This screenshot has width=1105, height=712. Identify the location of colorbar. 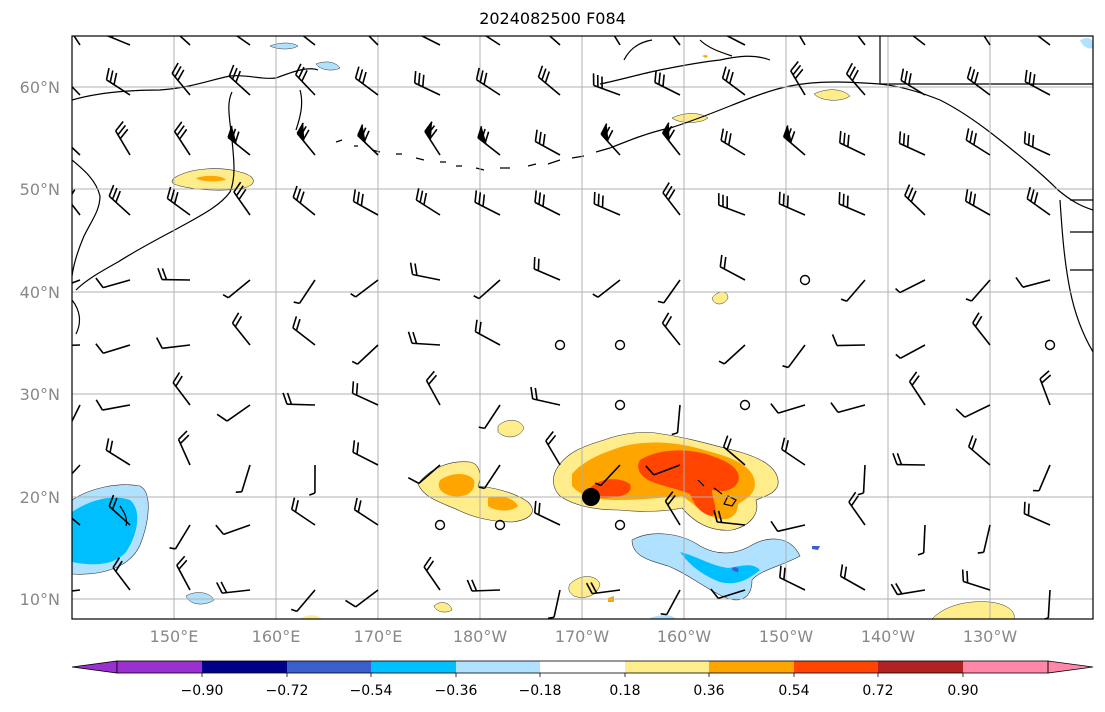
(582, 668).